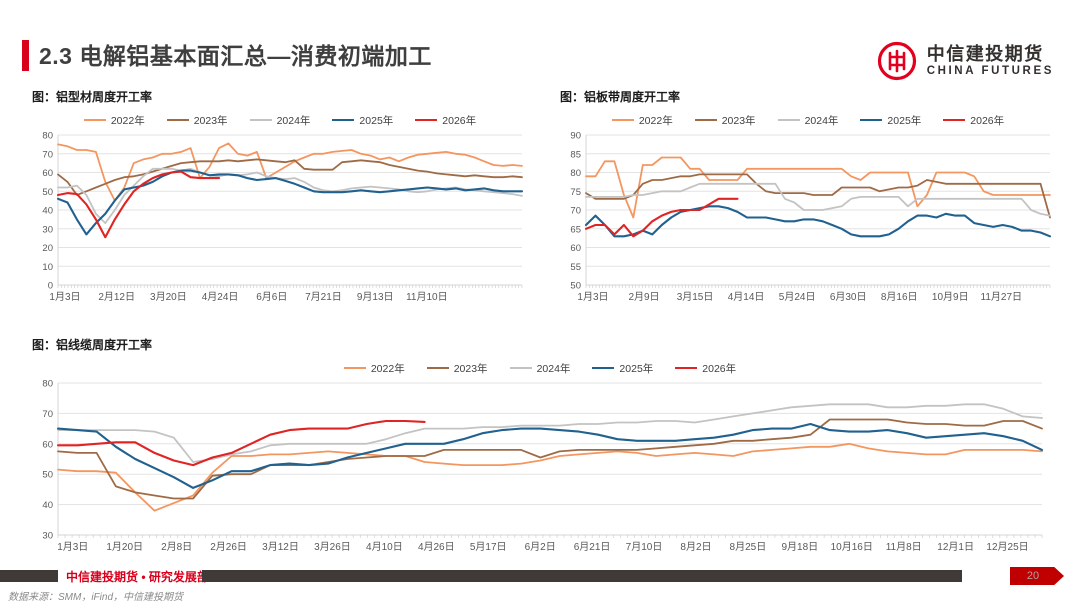 The width and height of the screenshot is (1080, 608). I want to click on svg-text: 9月13日, so click(375, 297).